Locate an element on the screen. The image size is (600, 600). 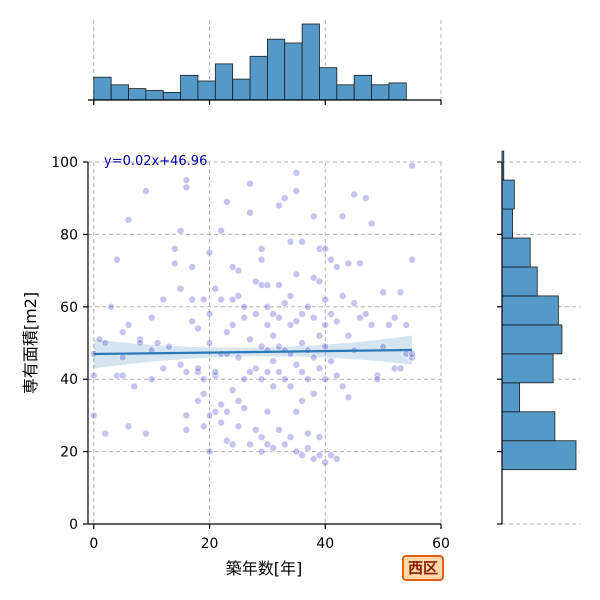
regression-equation: y=0.02x+46.96 is located at coordinates (155, 161).